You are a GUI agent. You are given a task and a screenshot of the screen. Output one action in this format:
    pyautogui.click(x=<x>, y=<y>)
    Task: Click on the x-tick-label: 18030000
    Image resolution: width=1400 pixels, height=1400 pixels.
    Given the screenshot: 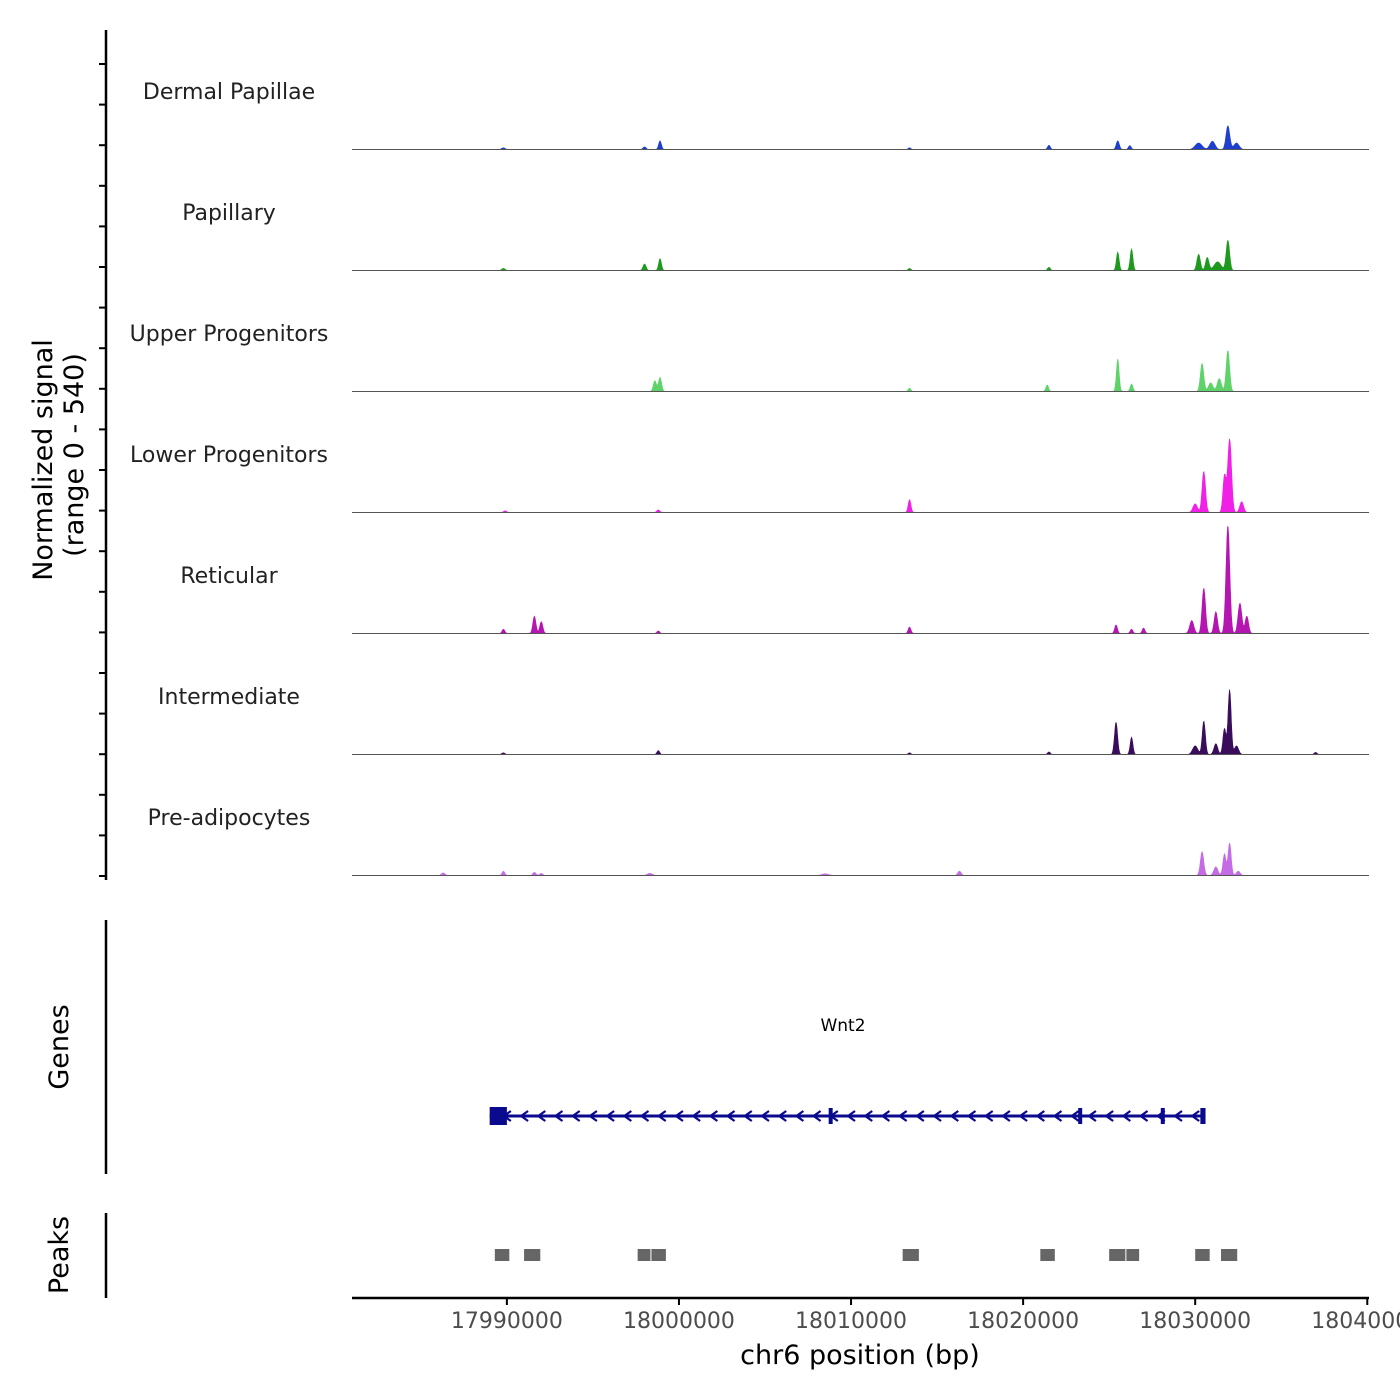 What is the action you would take?
    pyautogui.click(x=1195, y=1321)
    